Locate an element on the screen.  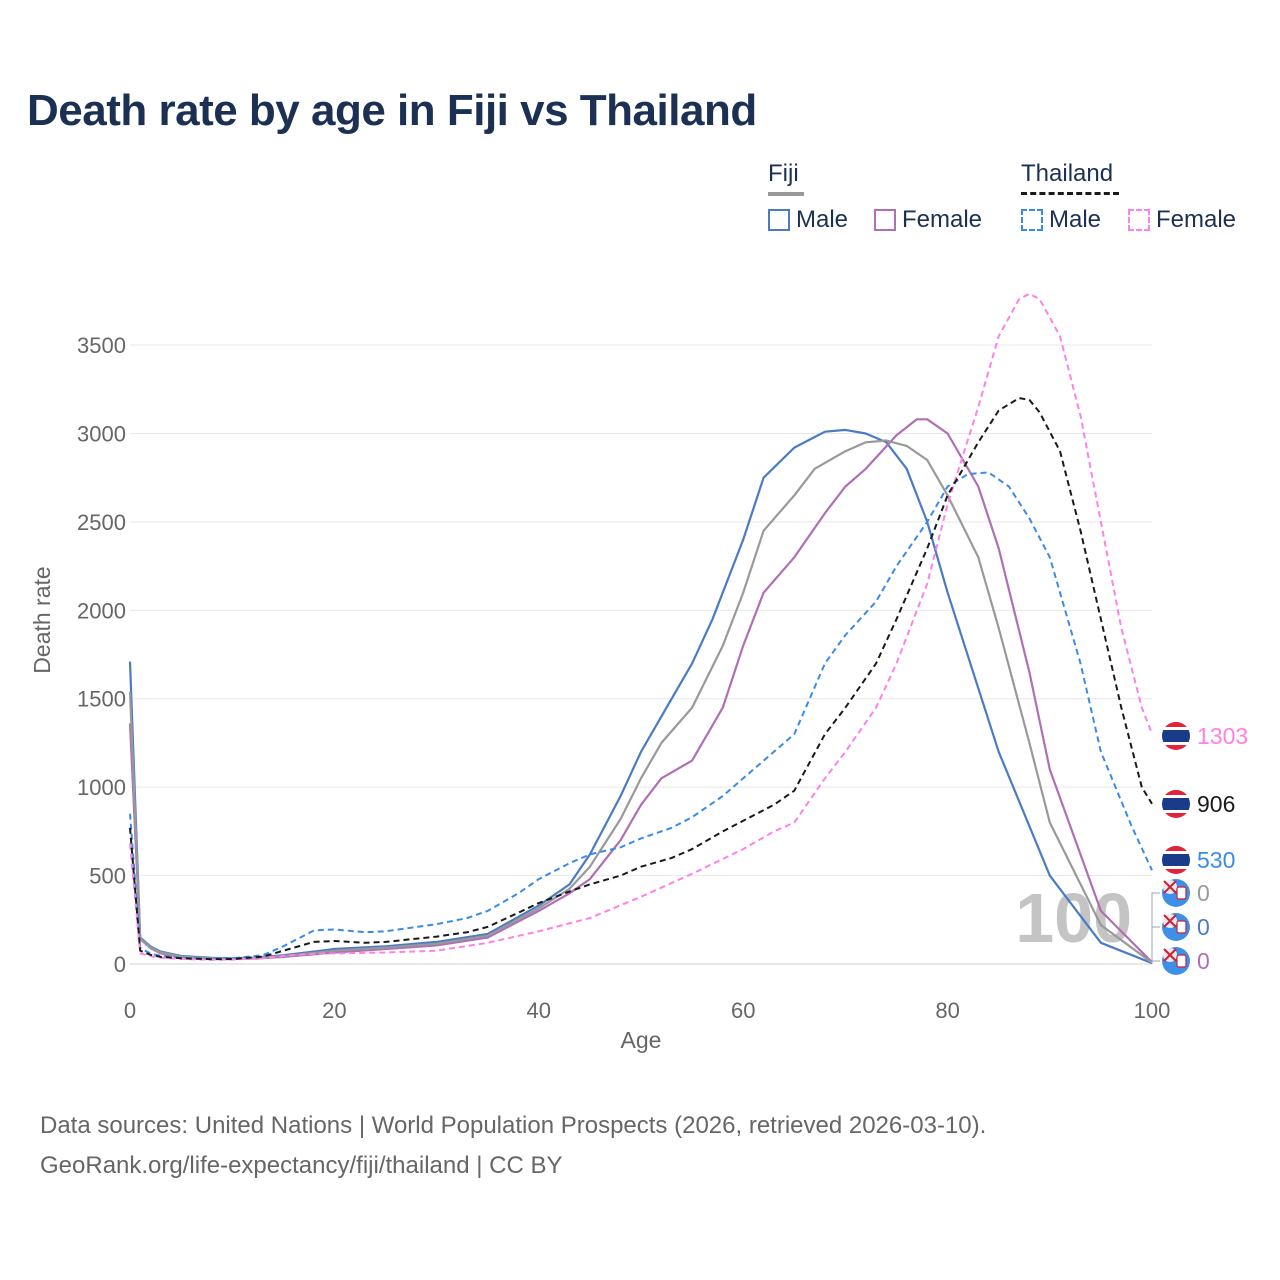
legend-swatch-fiji-male is located at coordinates (779, 220).